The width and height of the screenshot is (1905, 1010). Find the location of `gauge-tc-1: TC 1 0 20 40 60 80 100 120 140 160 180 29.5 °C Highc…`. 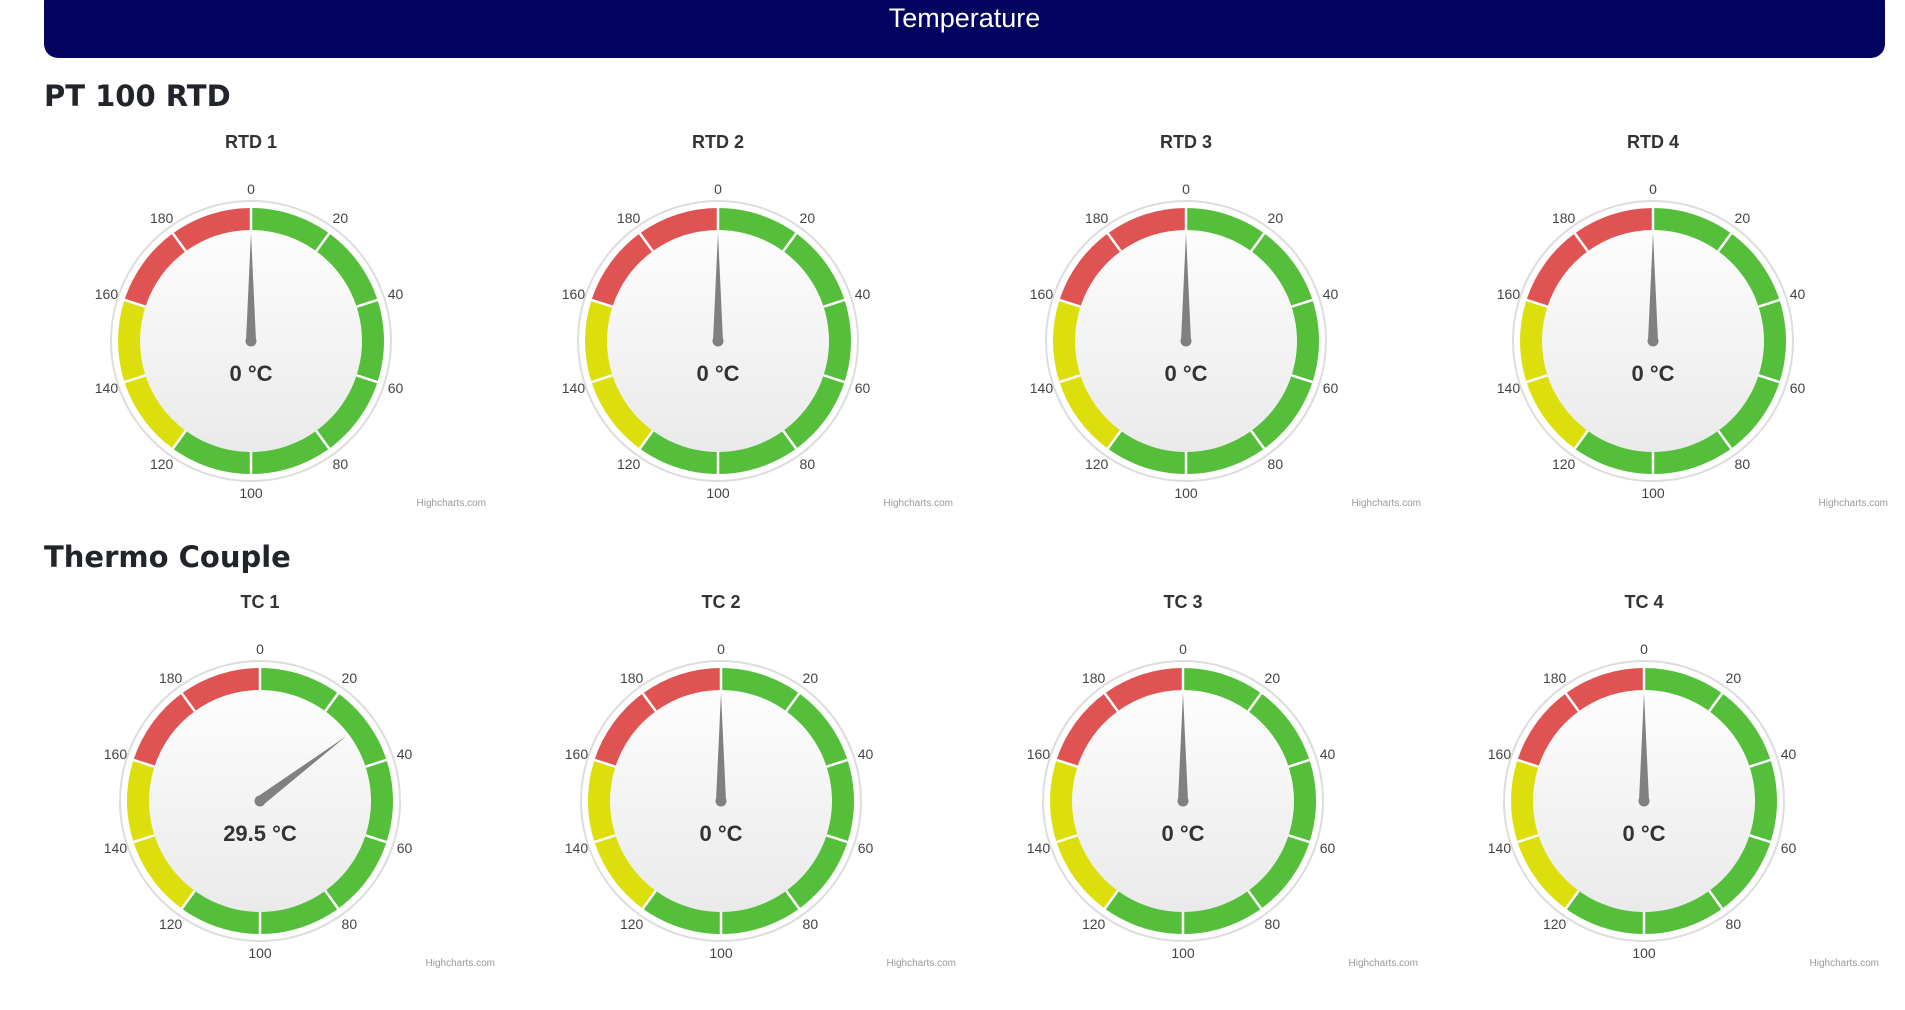

gauge-tc-1: TC 1 0 20 40 60 80 100 120 140 160 180 29.5 °C Highc… is located at coordinates (260, 801).